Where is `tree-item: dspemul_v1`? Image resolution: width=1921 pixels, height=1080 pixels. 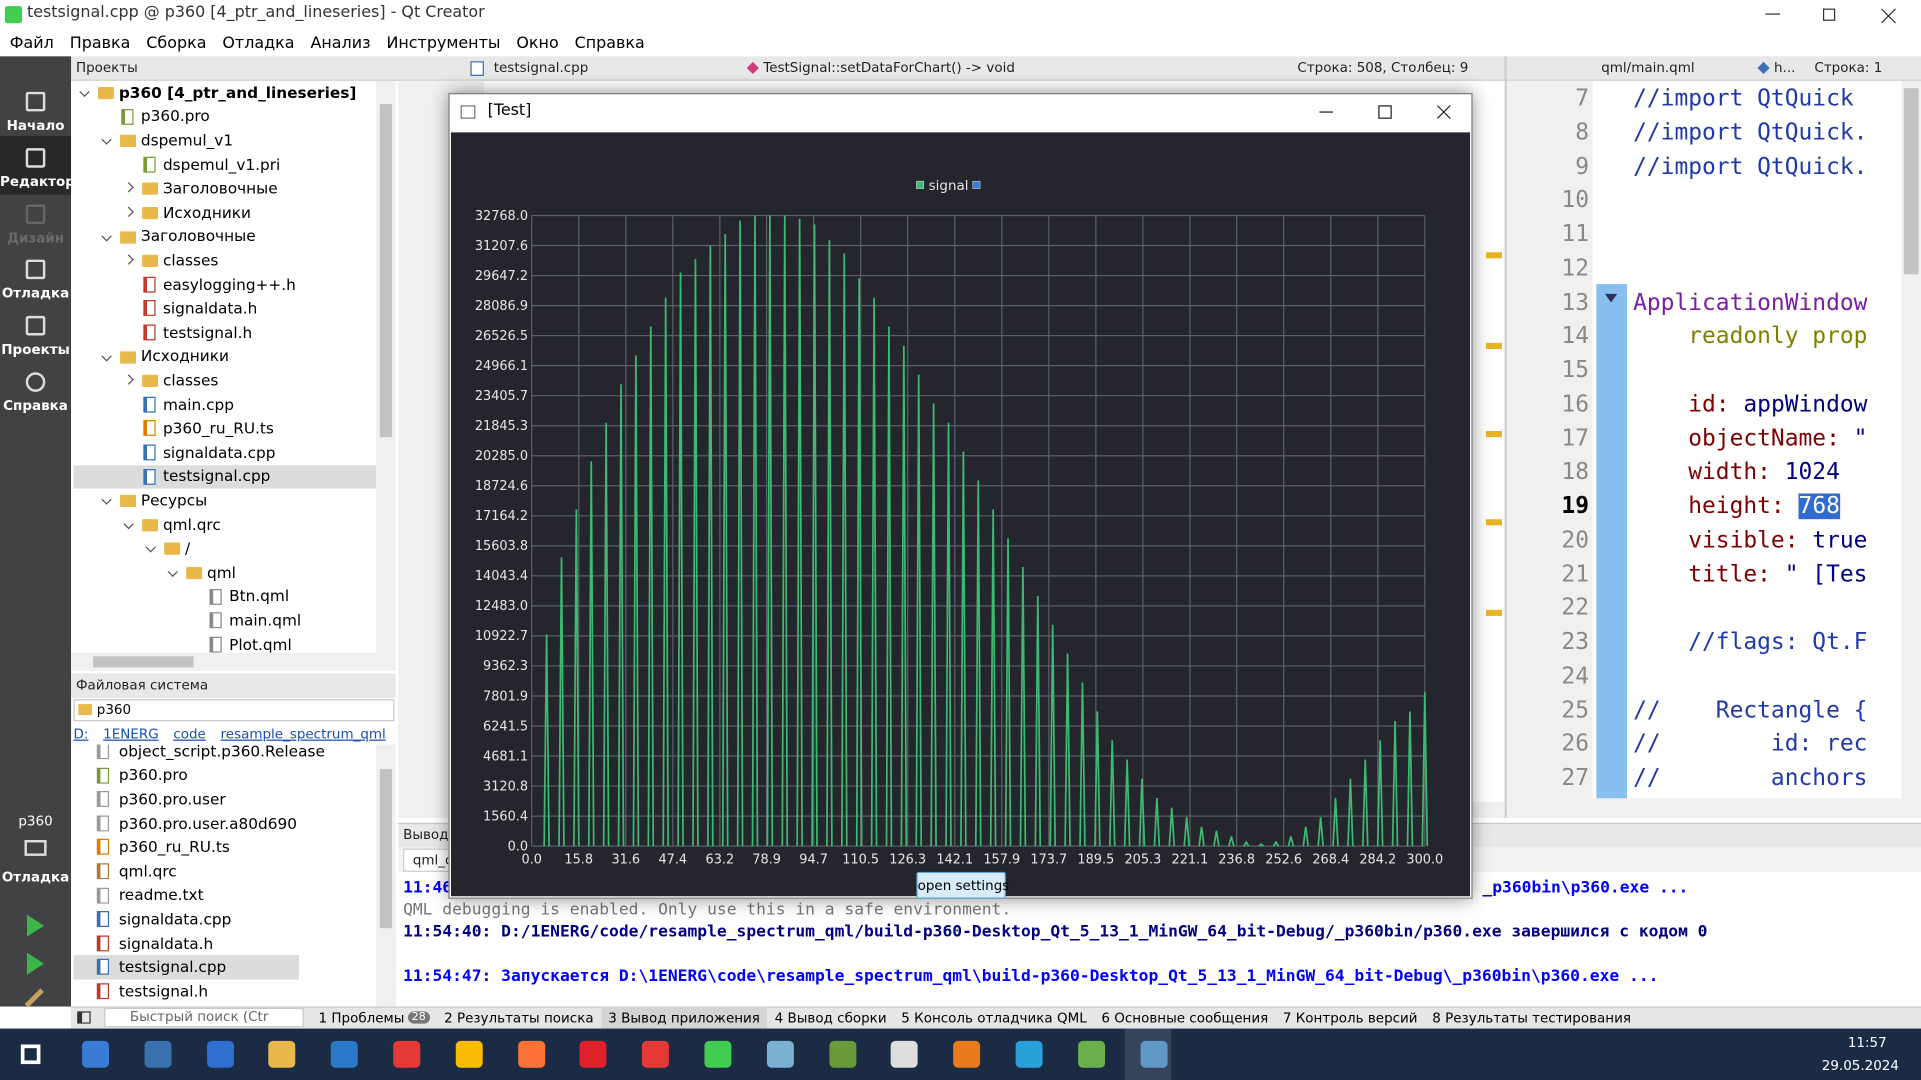
tree-item: dspemul_v1 is located at coordinates (187, 140).